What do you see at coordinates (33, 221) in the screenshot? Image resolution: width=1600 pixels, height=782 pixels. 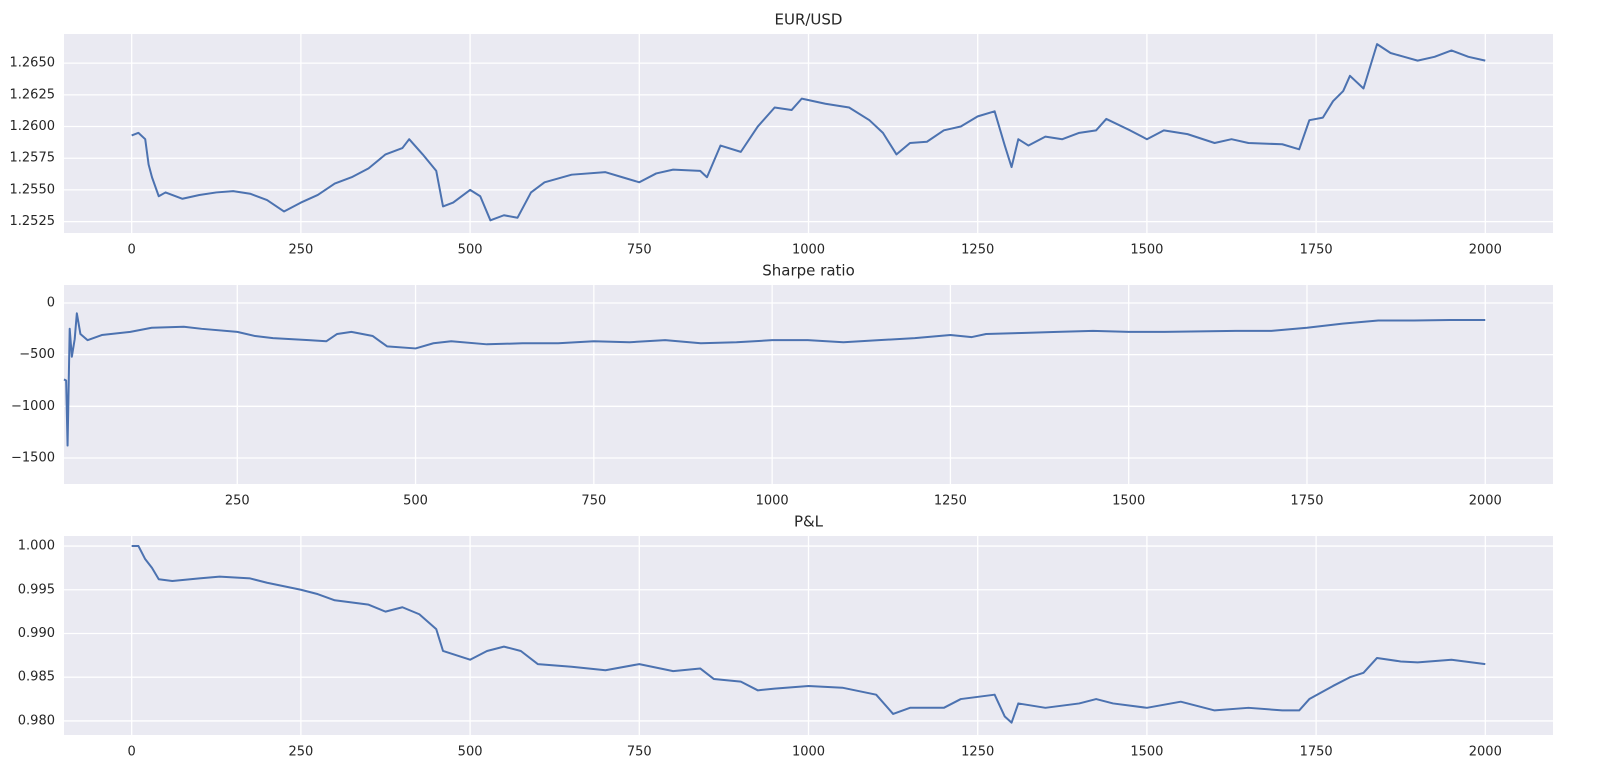 I see `y-tick-label: 1.2525` at bounding box center [33, 221].